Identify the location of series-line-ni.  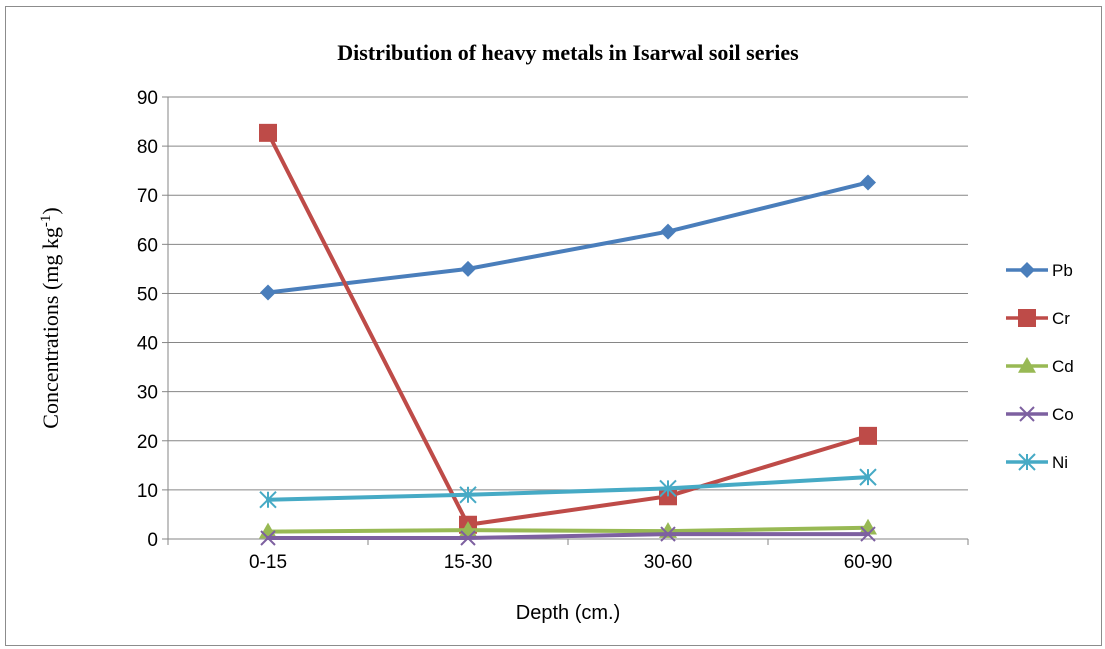
(568, 488).